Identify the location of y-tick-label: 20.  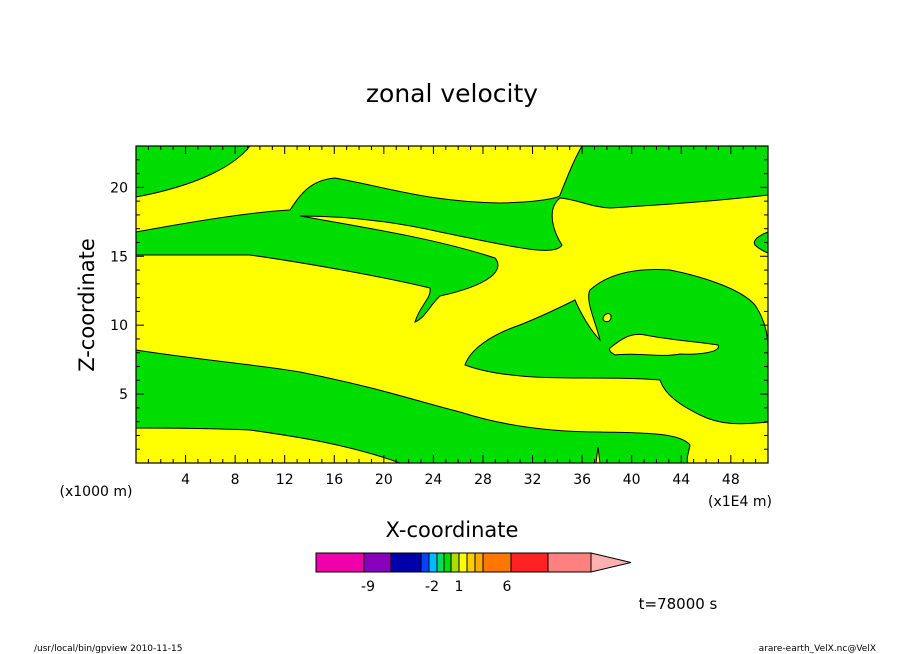
(119, 188).